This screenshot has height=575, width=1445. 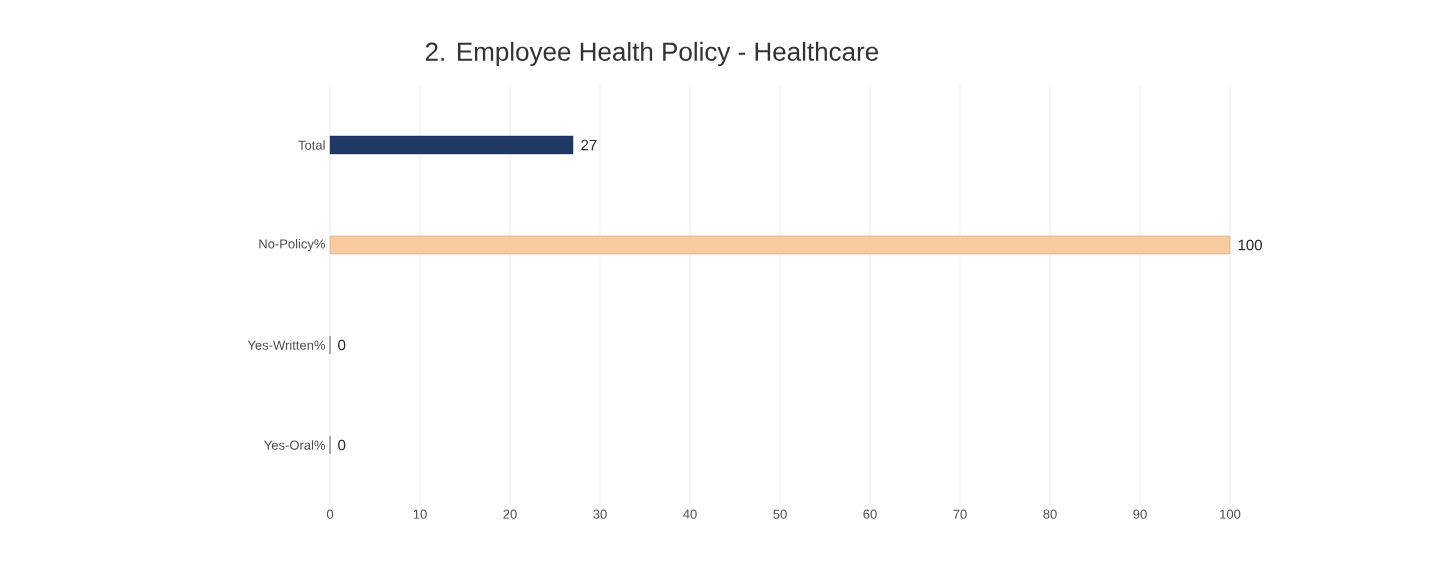 What do you see at coordinates (589, 145) in the screenshot?
I see `data-label: 27` at bounding box center [589, 145].